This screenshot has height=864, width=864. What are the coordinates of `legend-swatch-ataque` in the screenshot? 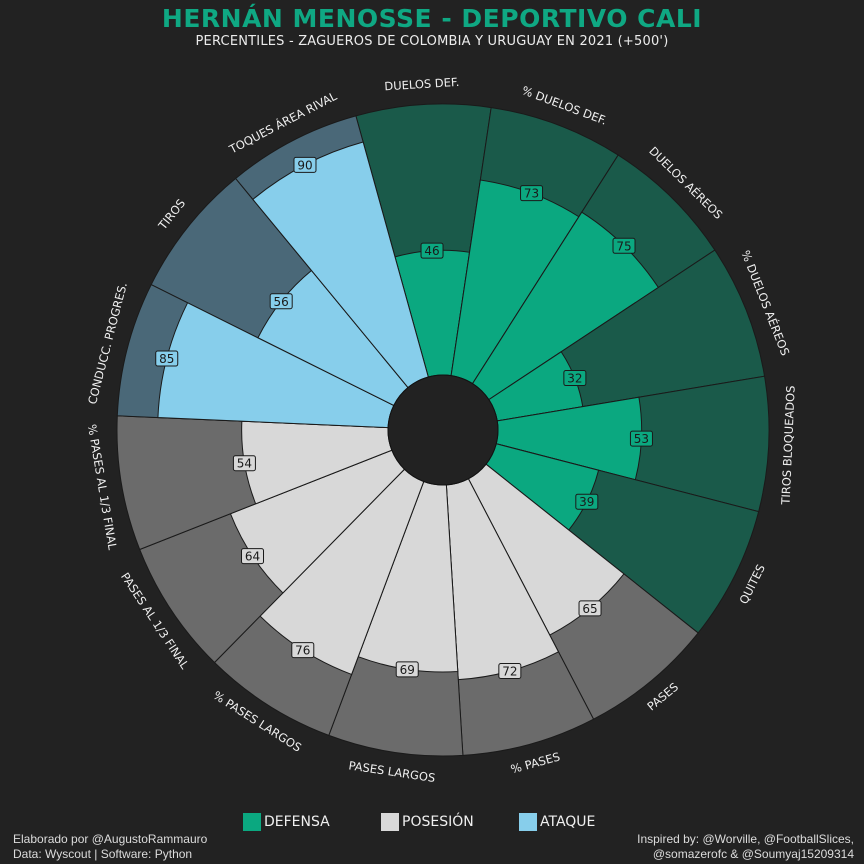 It's located at (528, 822).